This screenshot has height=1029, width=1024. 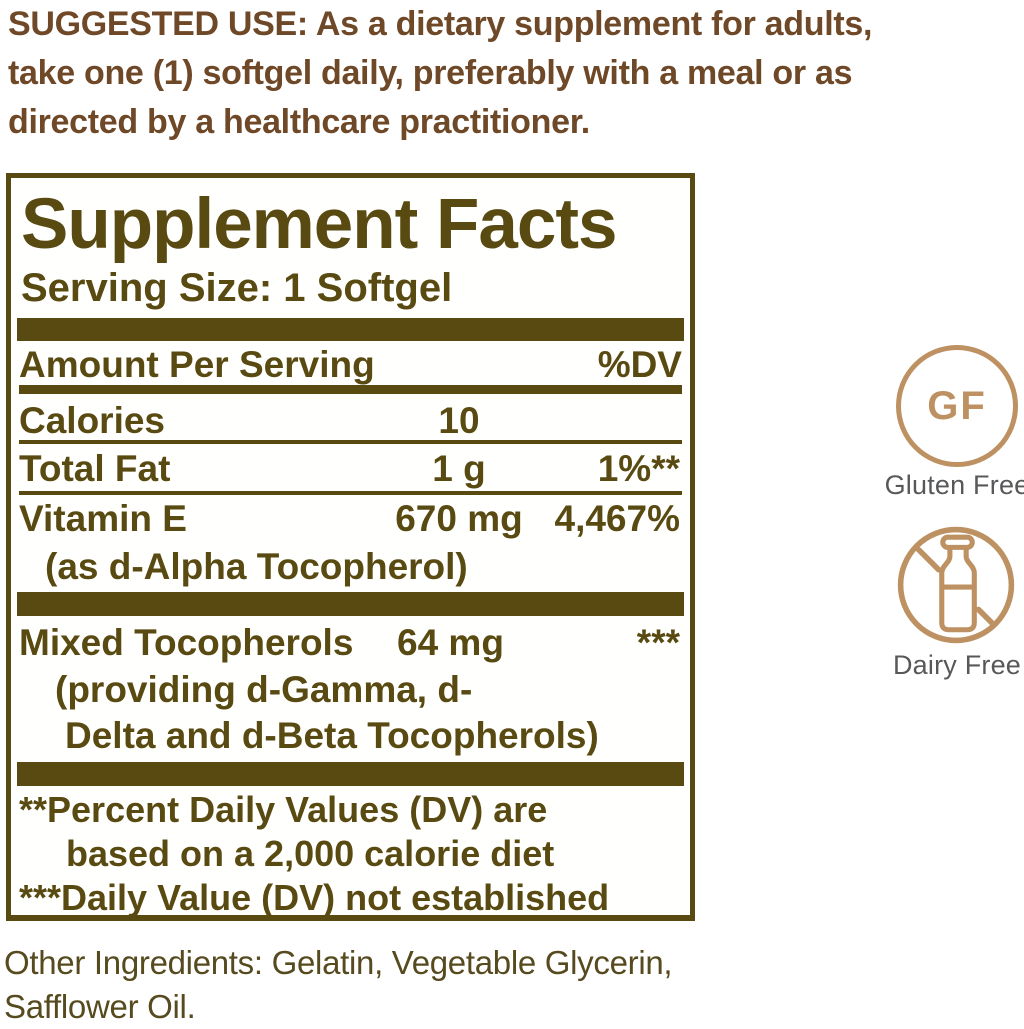 I want to click on table-row-mixed-tocopherols: Mixed Tocopherols 64 mg ***, so click(x=350, y=643).